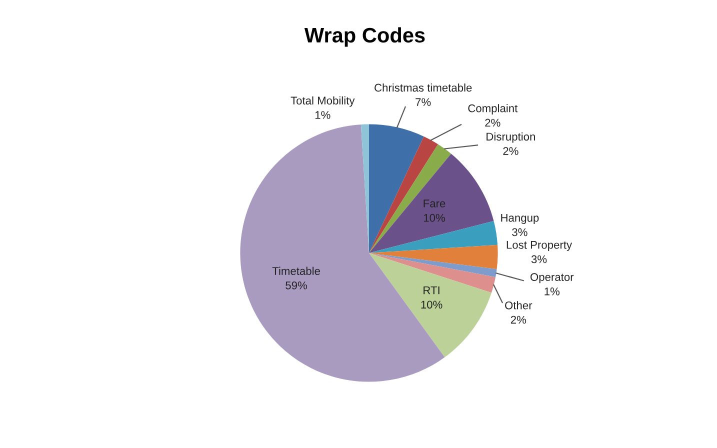 The image size is (717, 448). I want to click on slice-label: Other, so click(518, 305).